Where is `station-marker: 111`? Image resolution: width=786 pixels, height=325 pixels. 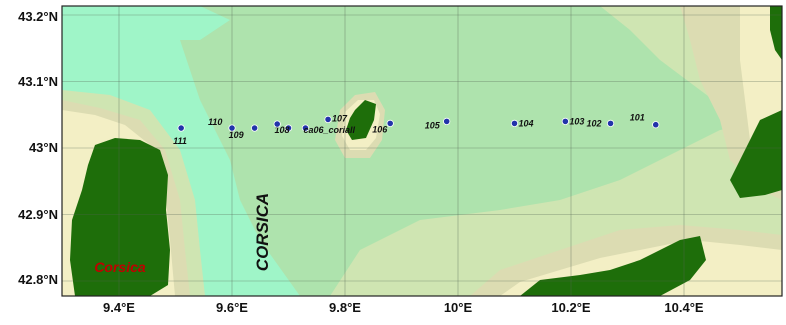 station-marker: 111 is located at coordinates (180, 135).